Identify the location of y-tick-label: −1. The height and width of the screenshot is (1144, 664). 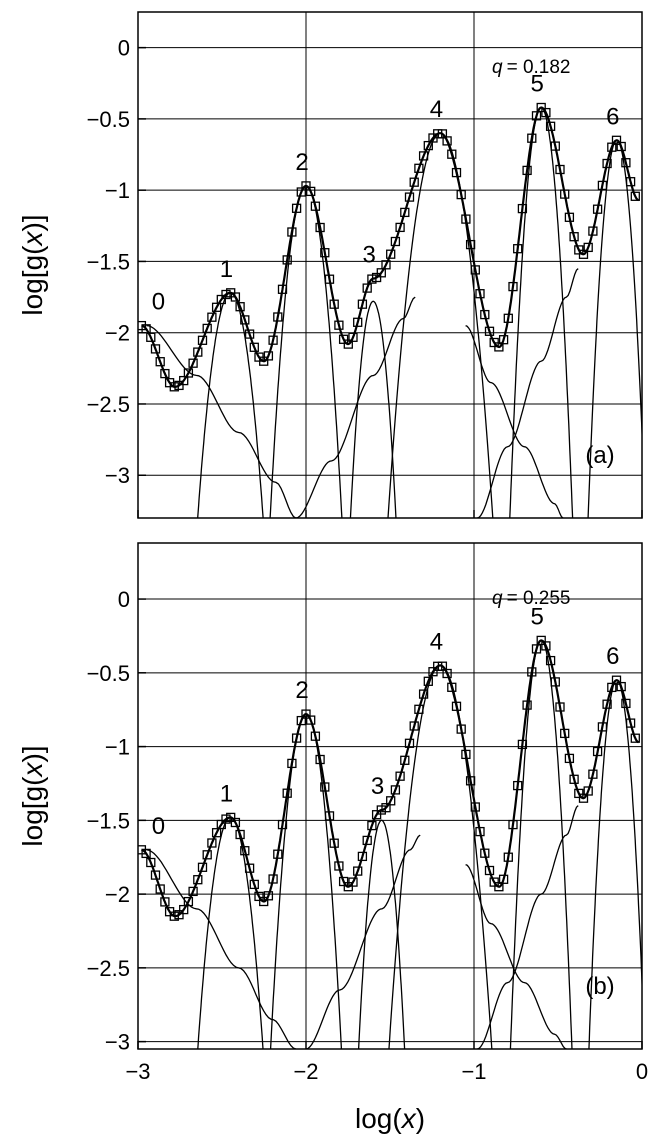
(117, 190).